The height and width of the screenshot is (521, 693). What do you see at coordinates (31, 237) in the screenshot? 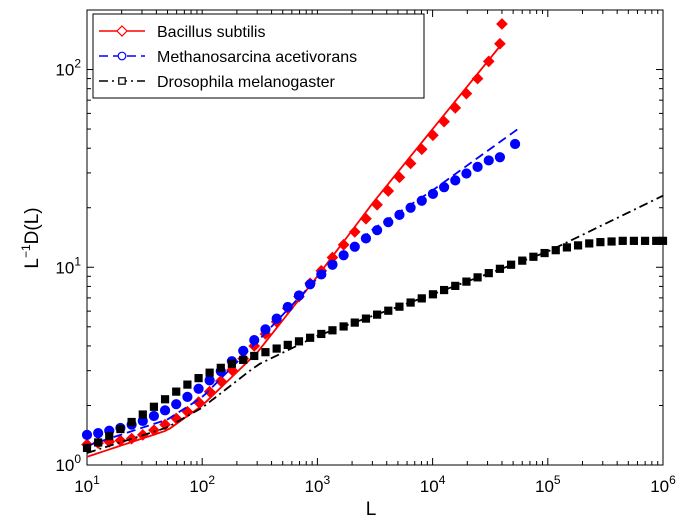
I see `y-axis-title: L−1D(L)` at bounding box center [31, 237].